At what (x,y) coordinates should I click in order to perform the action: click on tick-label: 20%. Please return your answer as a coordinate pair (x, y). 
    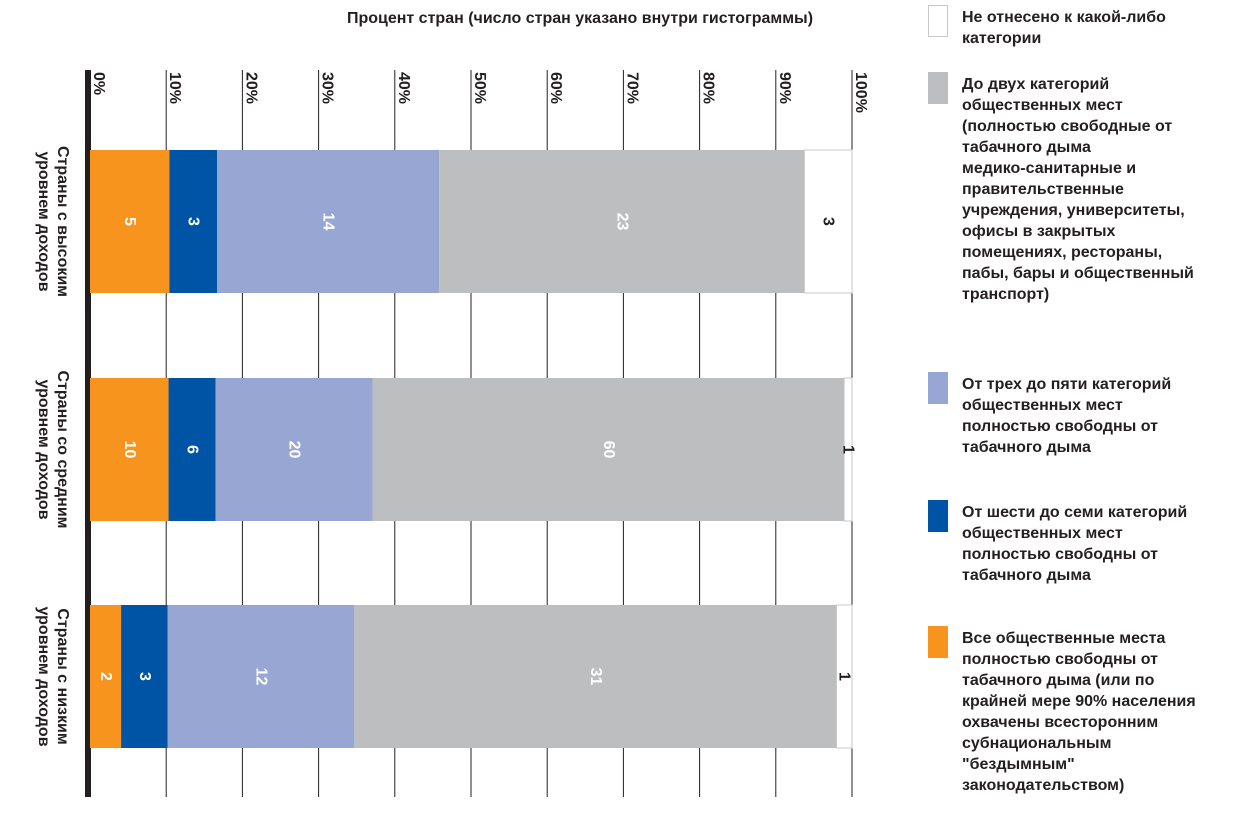
    Looking at the image, I should click on (250, 88).